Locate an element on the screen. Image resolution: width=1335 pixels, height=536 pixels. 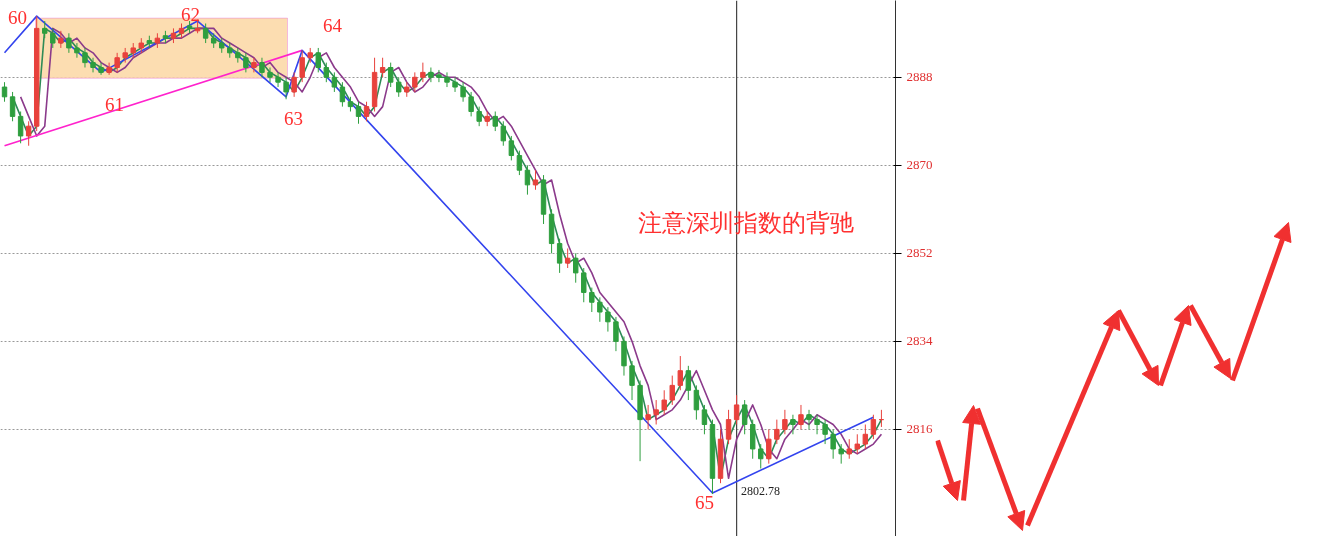
annotation: 2802.78 is located at coordinates (760, 490).